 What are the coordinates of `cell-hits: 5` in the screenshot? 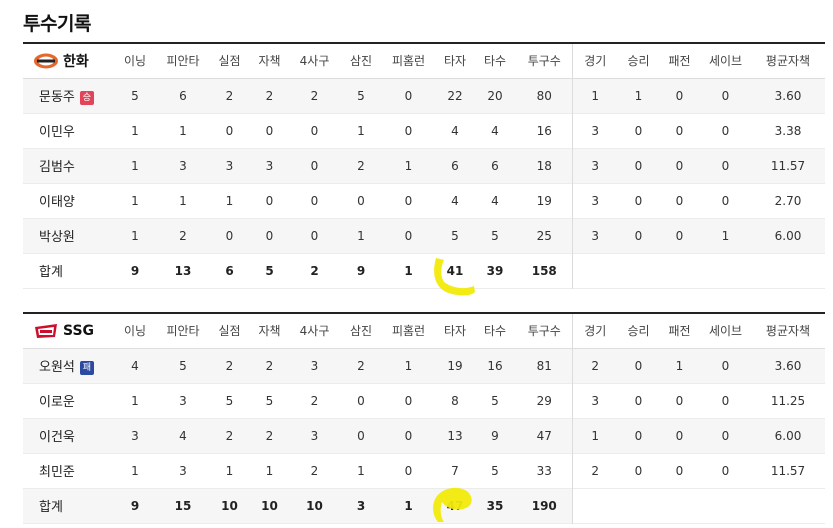 It's located at (183, 365).